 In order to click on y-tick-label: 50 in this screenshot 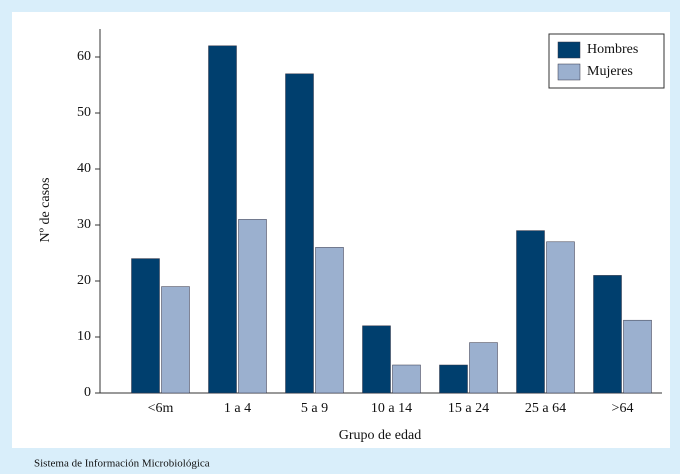, I will do `click(84, 112)`.